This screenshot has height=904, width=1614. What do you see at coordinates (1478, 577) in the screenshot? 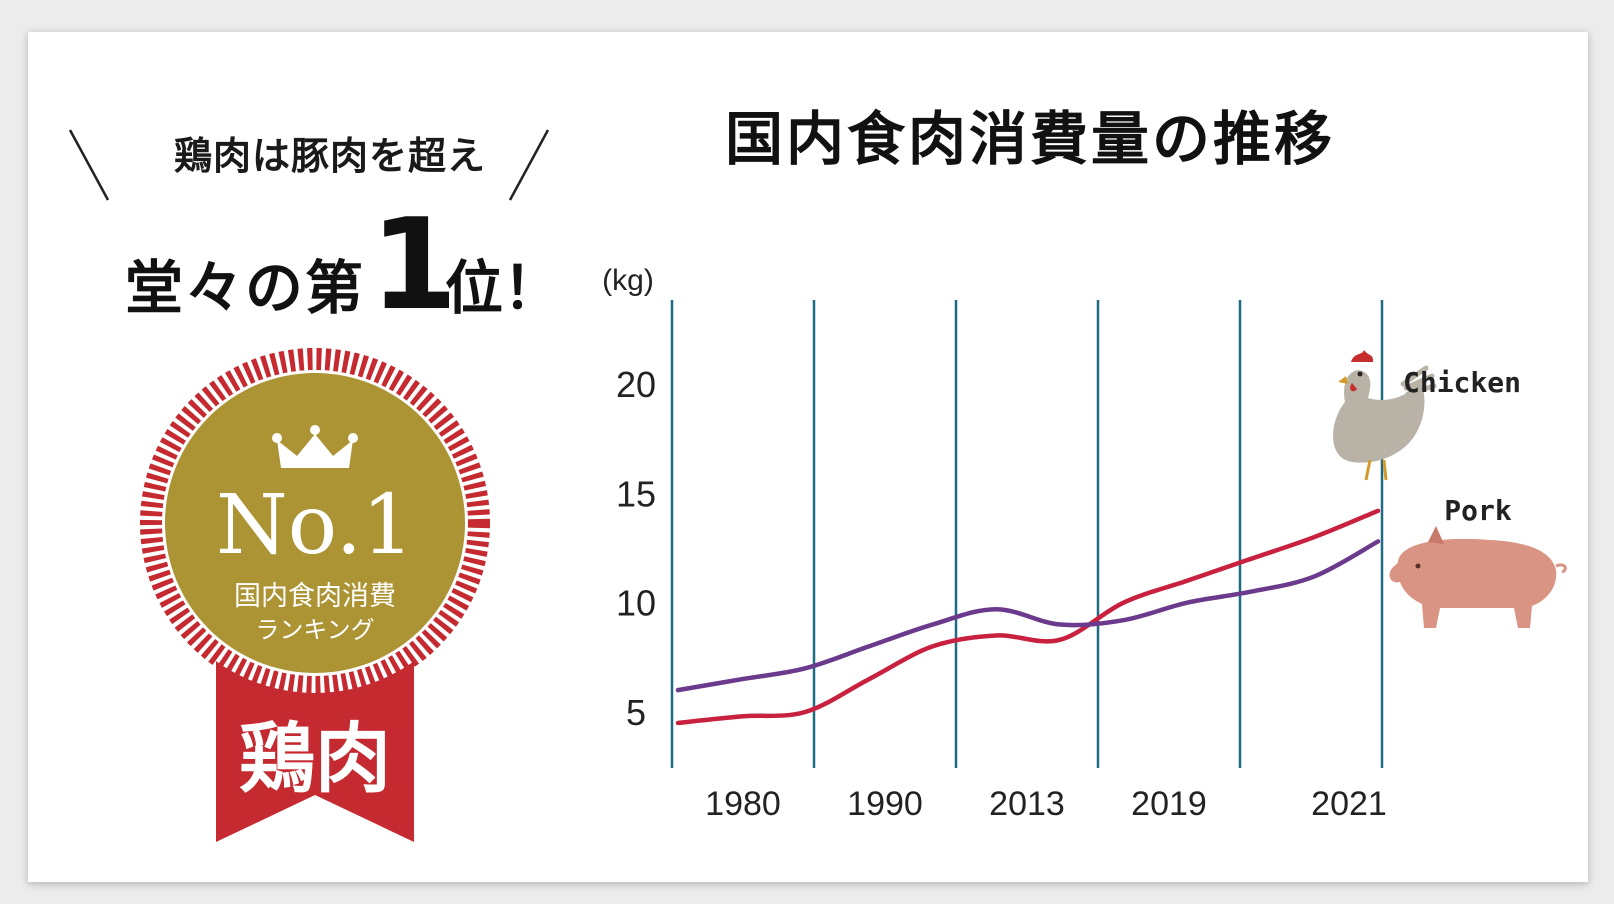
I see `pig-icon` at bounding box center [1478, 577].